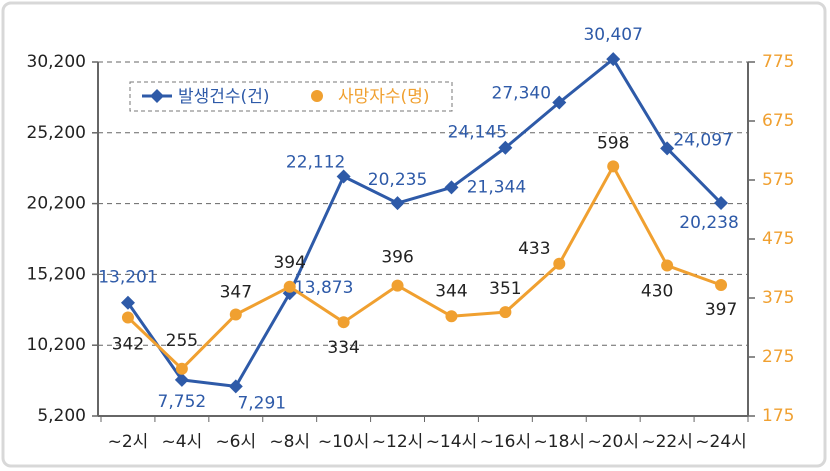 The image size is (830, 471). Describe the element at coordinates (61, 416) in the screenshot. I see `y-tick-label: 5,200` at that location.